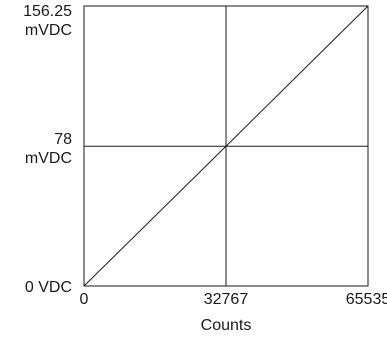 The height and width of the screenshot is (362, 387). I want to click on y-tick-label: 156.25 mVDC, so click(47, 21).